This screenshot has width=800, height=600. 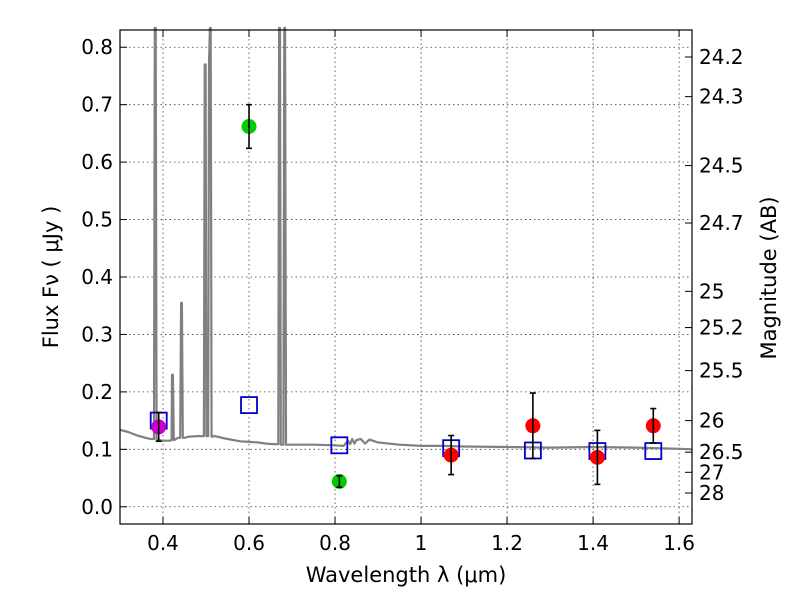 What do you see at coordinates (721, 223) in the screenshot?
I see `magnitude-tick-label: 24.7` at bounding box center [721, 223].